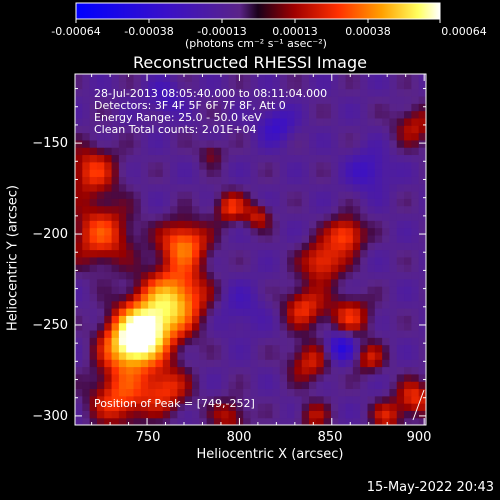 The width and height of the screenshot is (500, 500). I want to click on y-tick-label: −150, so click(50, 143).